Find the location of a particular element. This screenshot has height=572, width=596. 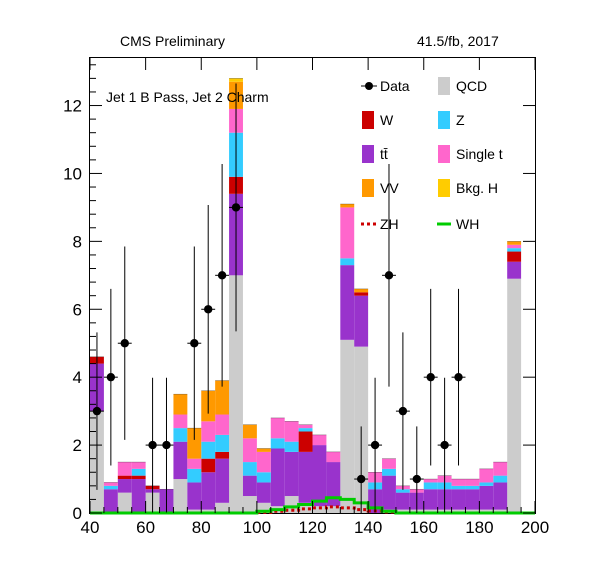

legend-single-t-swatch is located at coordinates (444, 154).